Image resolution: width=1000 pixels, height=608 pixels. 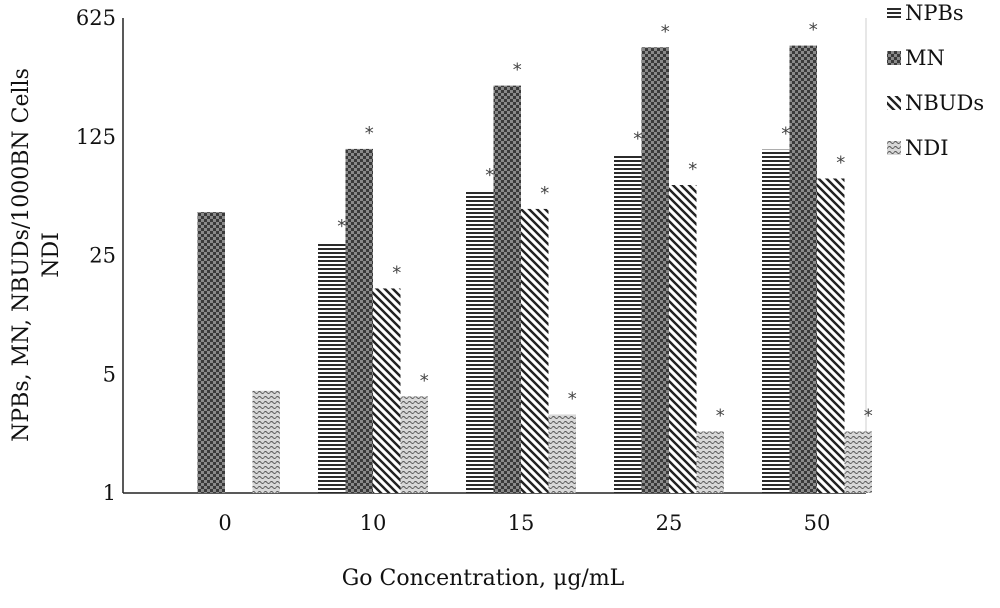 I want to click on y-tick-label: 25, so click(x=102, y=256).